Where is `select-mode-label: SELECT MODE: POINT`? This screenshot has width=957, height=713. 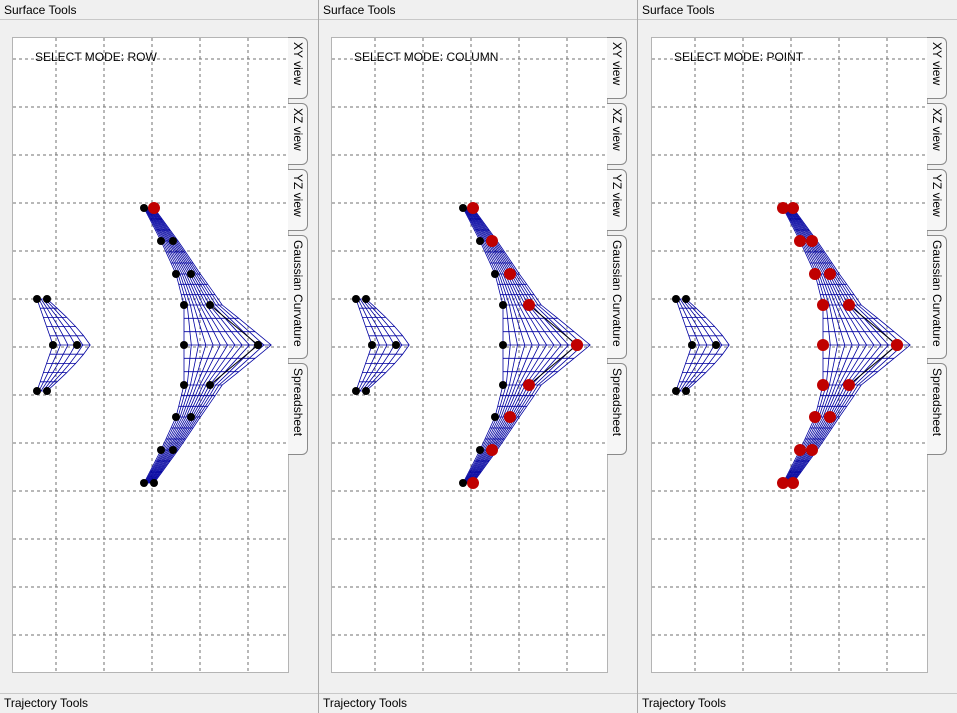 select-mode-label: SELECT MODE: POINT is located at coordinates (739, 57).